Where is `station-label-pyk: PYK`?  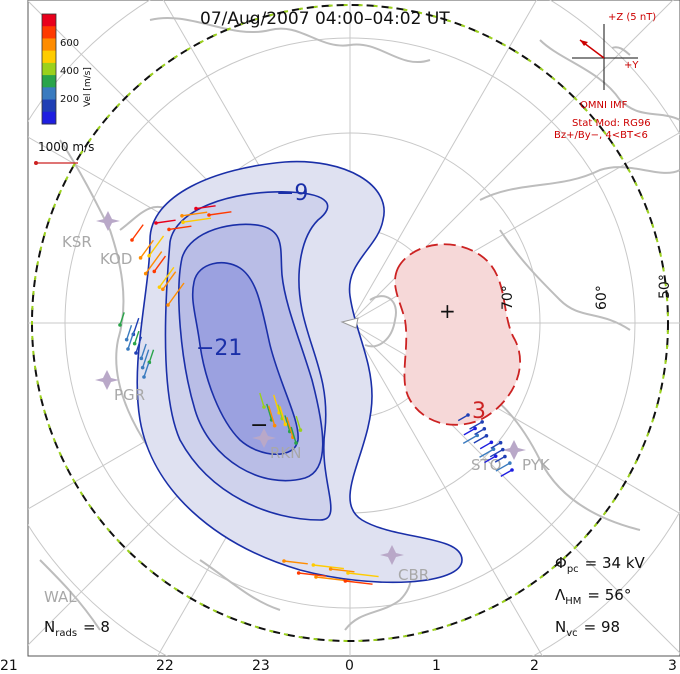 station-label-pyk: PYK is located at coordinates (536, 465).